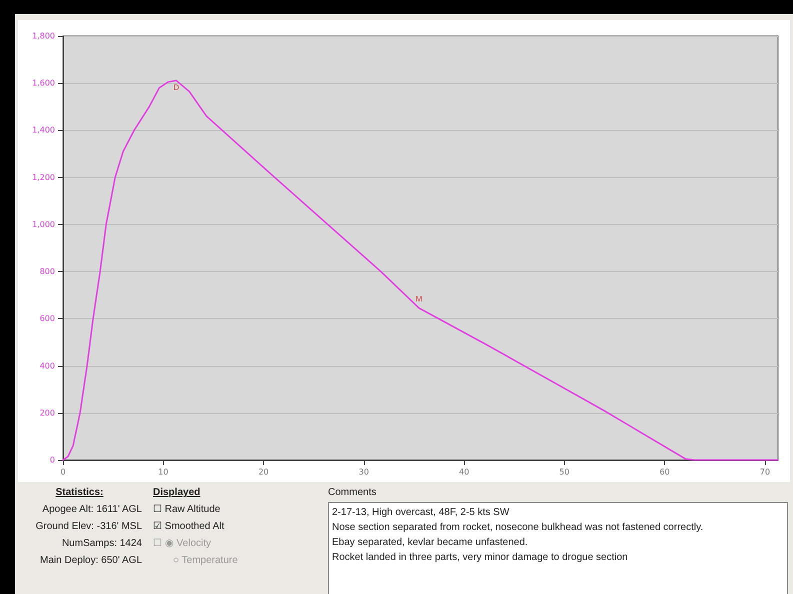 The image size is (793, 594). Describe the element at coordinates (43, 36) in the screenshot. I see `y-tick-label: 1,800` at that location.